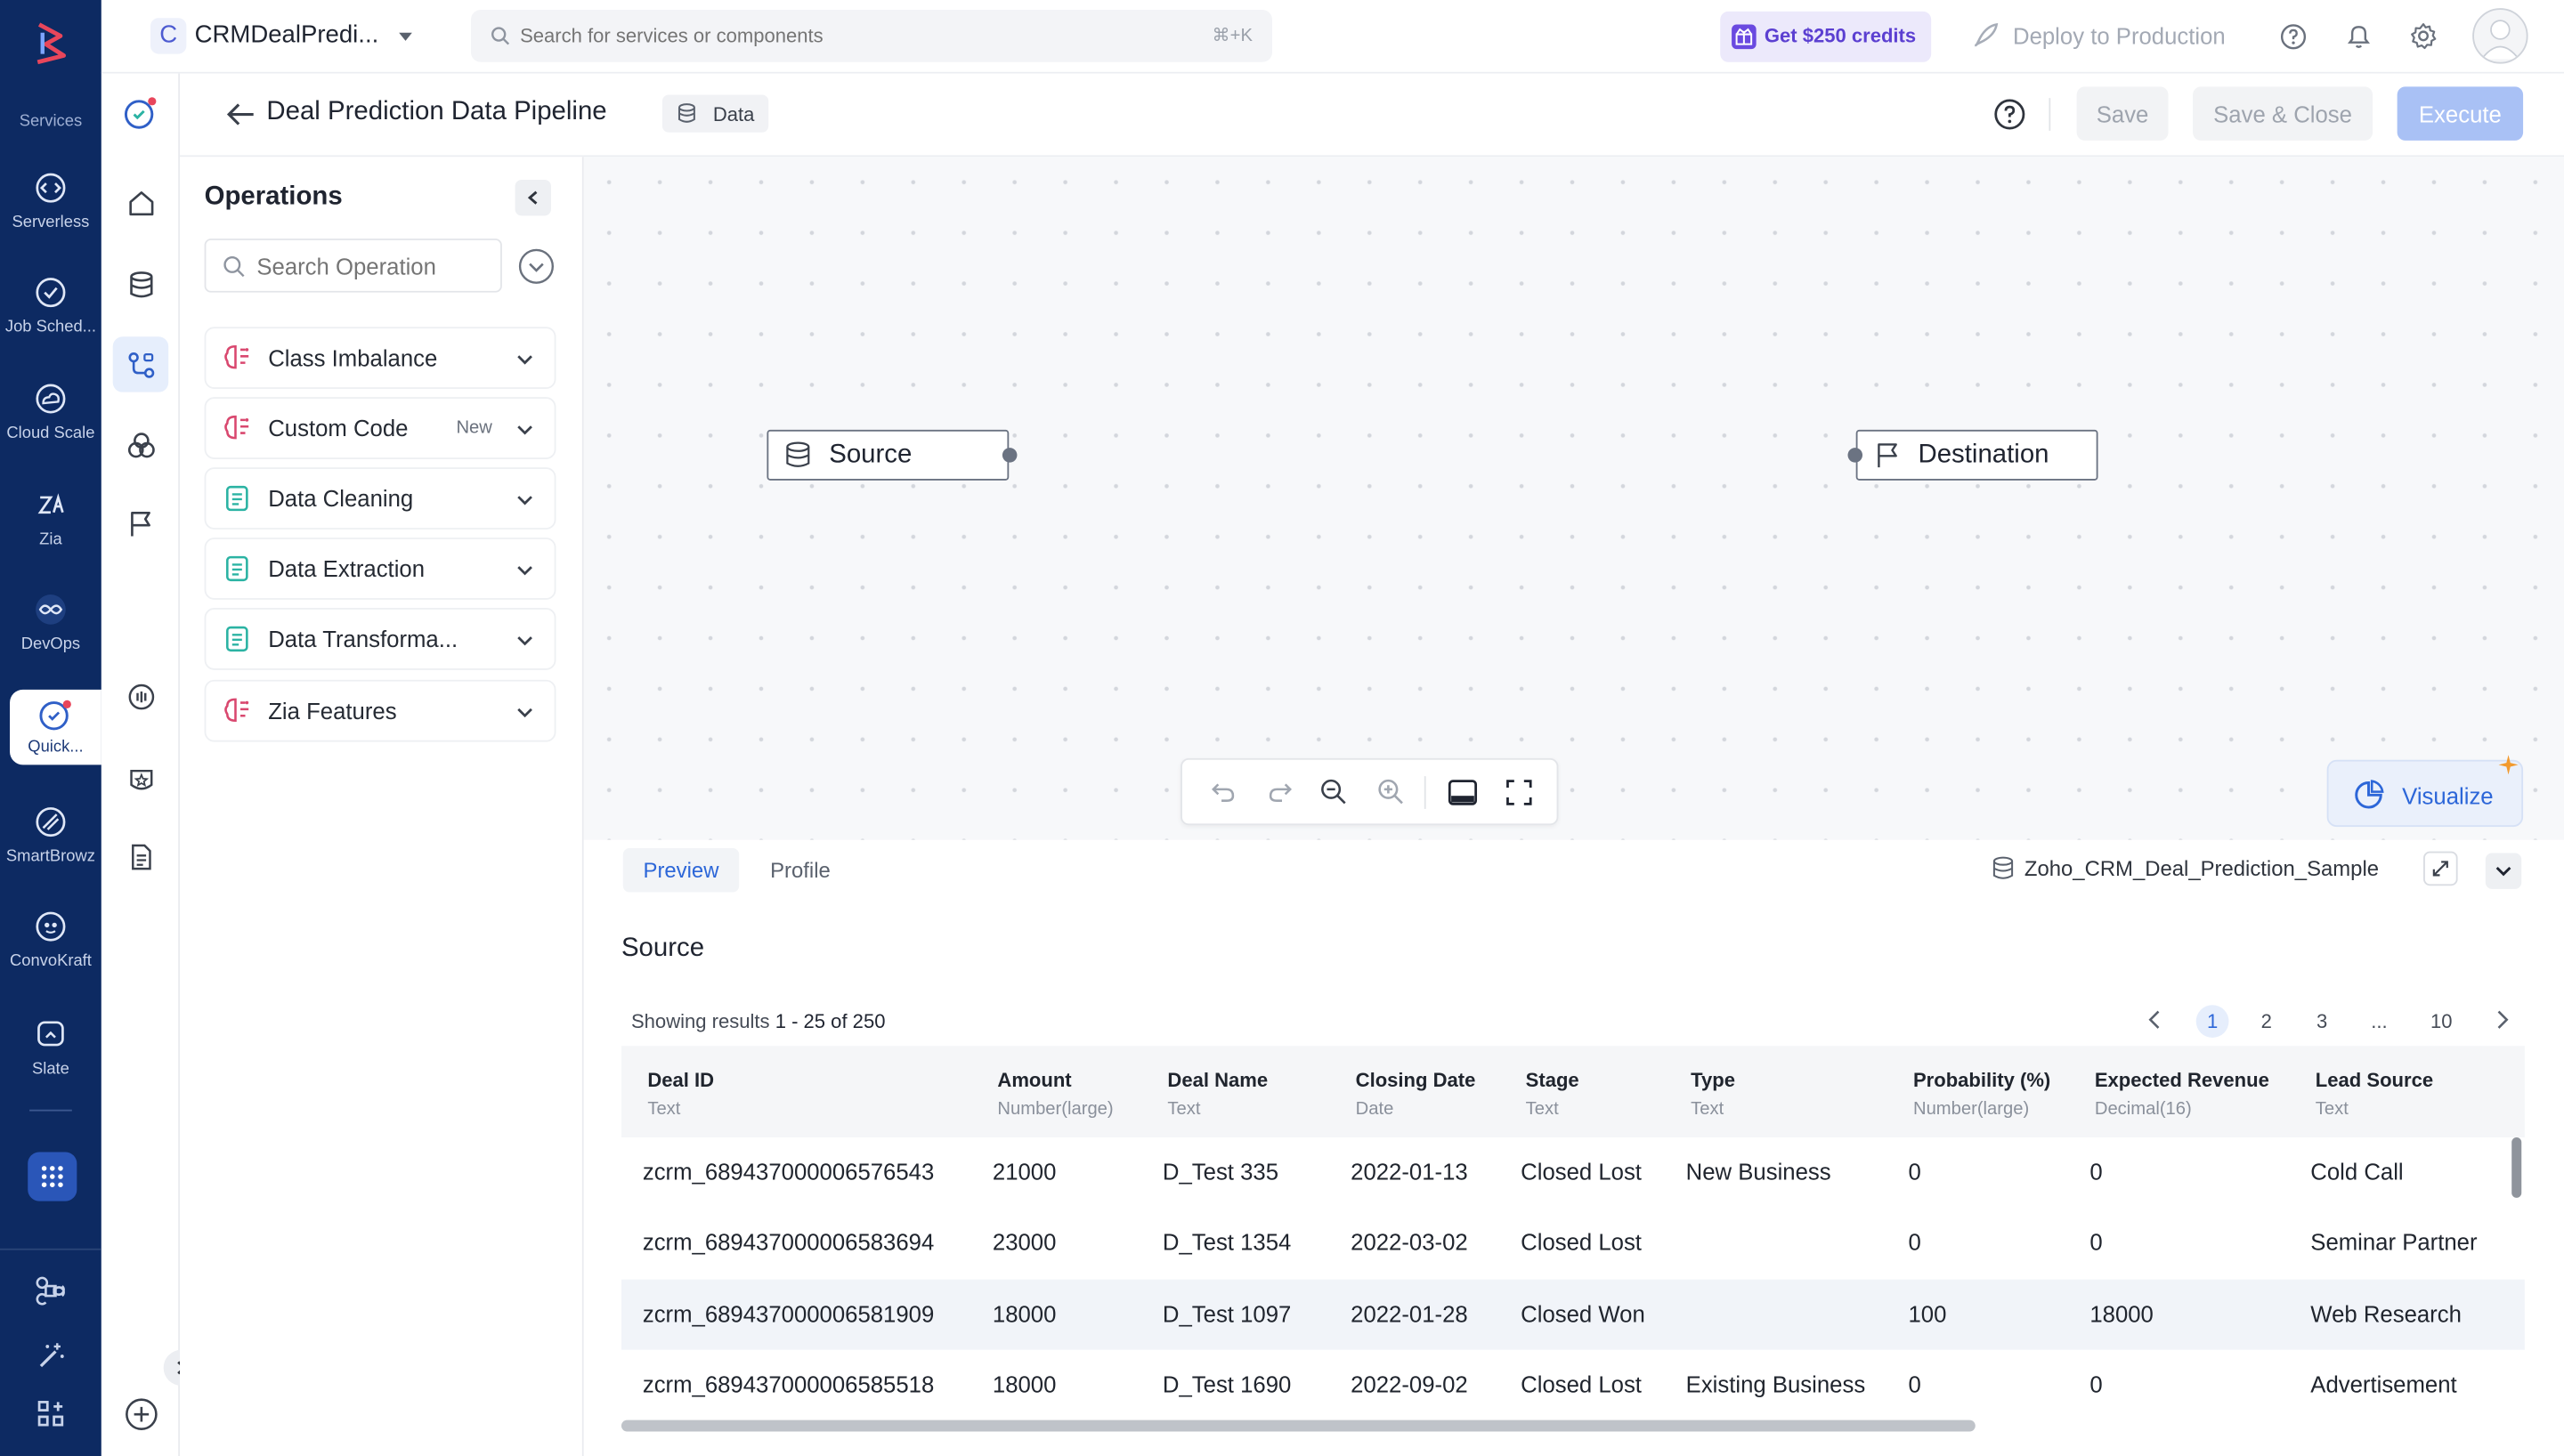  What do you see at coordinates (140, 112) in the screenshot?
I see `quickml-logo-icon` at bounding box center [140, 112].